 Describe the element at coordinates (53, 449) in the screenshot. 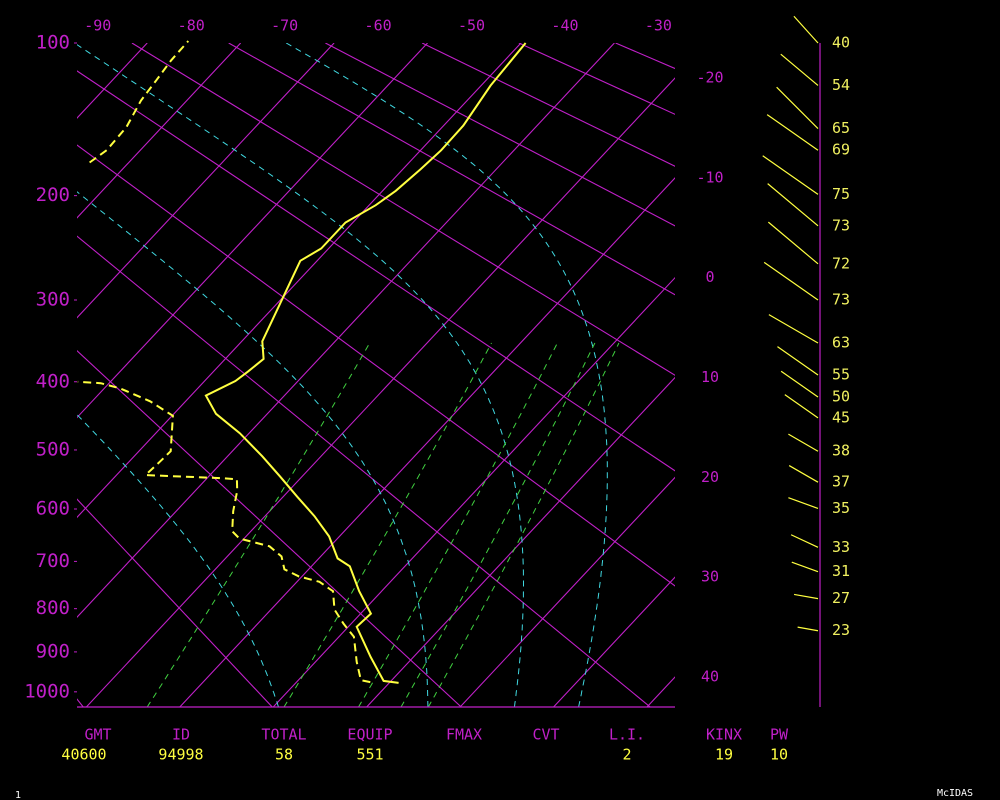

I see `y-tick-label: 500` at that location.